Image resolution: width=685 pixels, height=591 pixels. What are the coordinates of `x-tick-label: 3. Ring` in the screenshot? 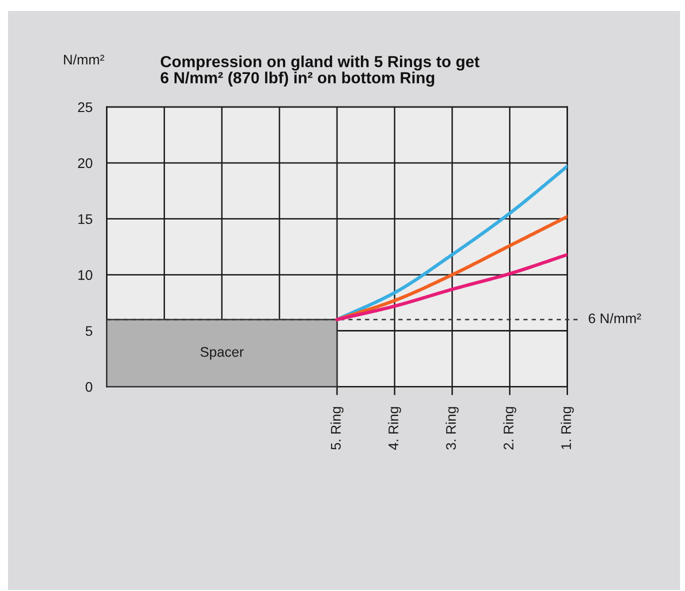 It's located at (452, 428).